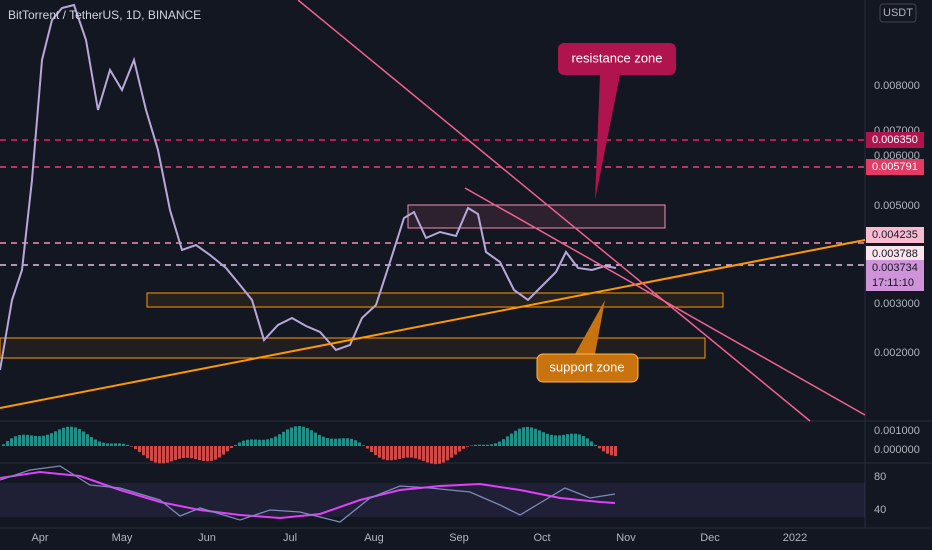 The height and width of the screenshot is (550, 932). I want to click on time-label: May, so click(122, 538).